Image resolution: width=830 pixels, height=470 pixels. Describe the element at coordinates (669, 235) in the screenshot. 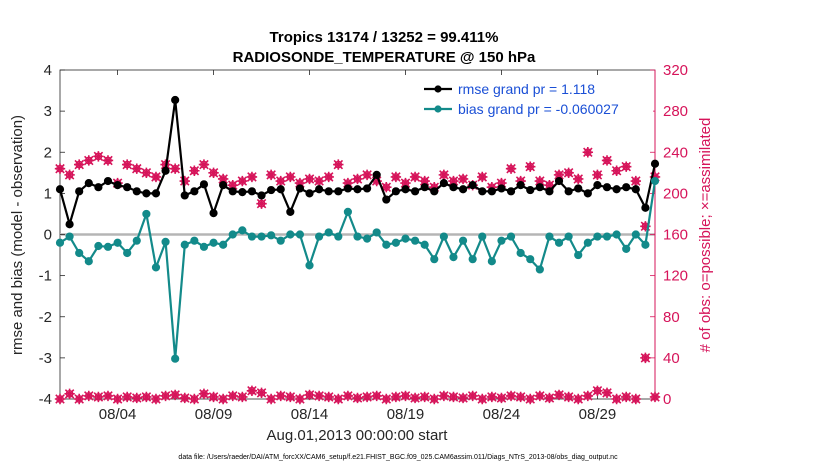

I see `y-axis-right: 320 280 240 200 160 120 80 40 0` at that location.